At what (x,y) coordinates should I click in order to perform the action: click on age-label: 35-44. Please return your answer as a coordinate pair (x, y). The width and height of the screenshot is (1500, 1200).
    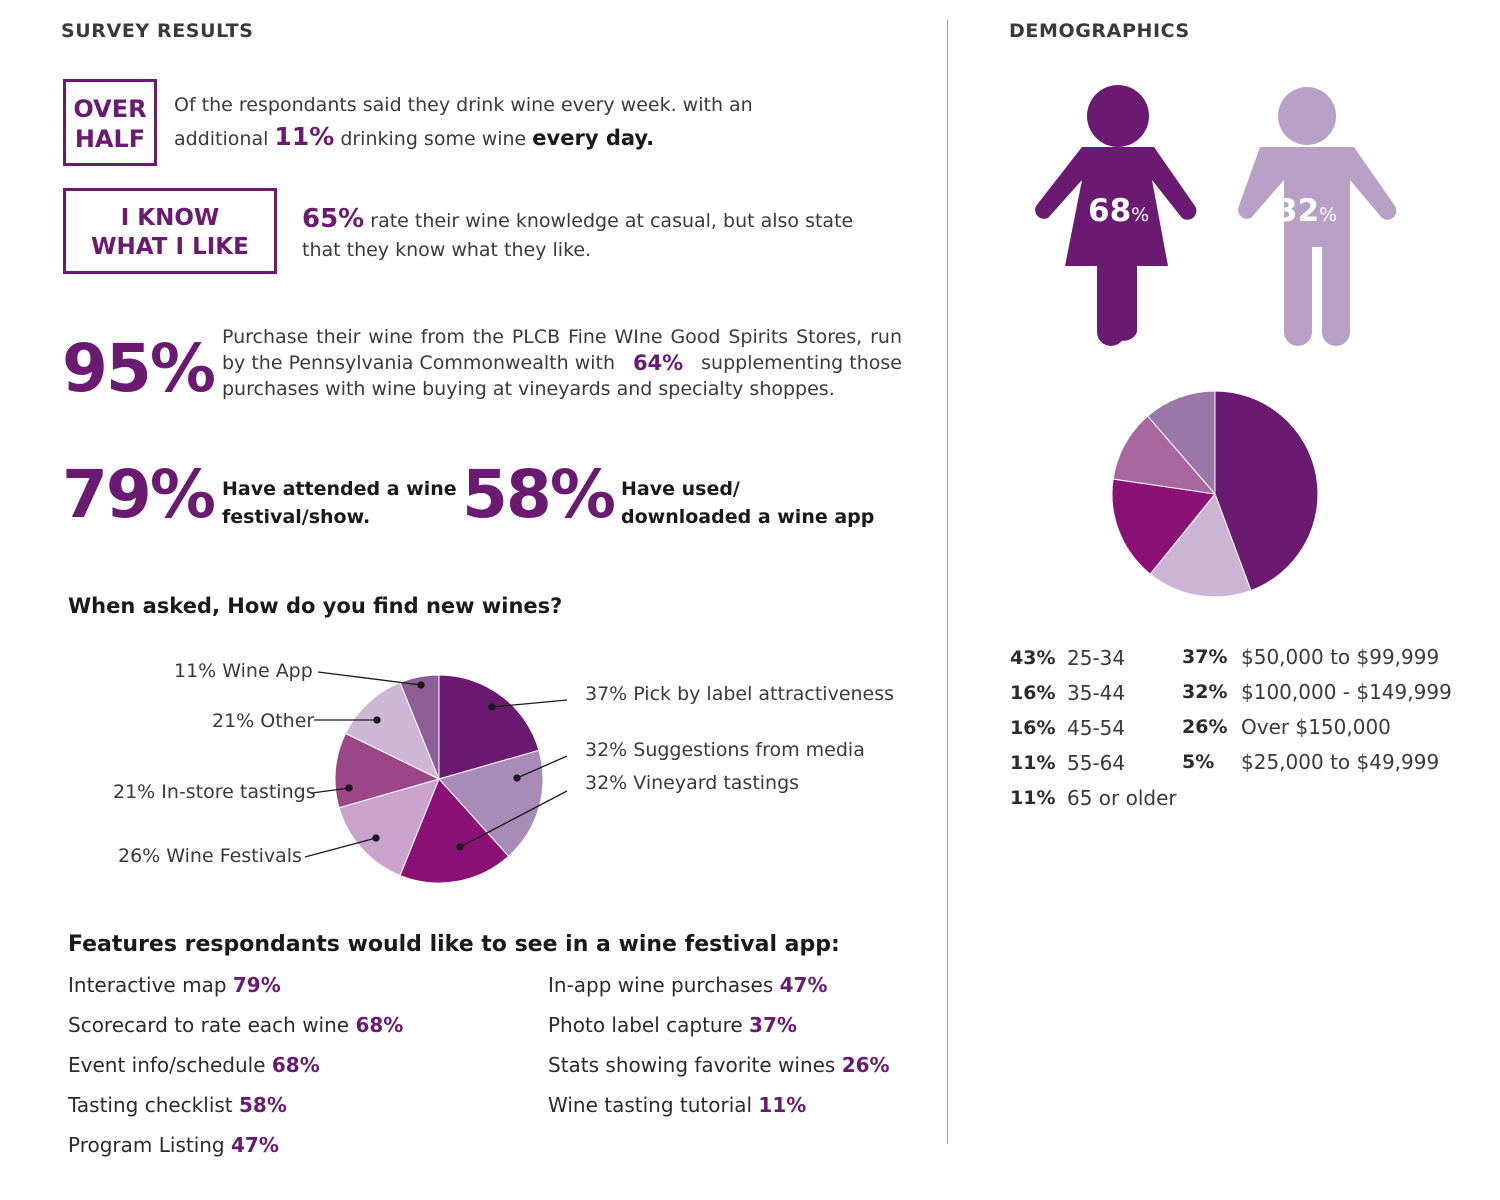
    Looking at the image, I should click on (1096, 693).